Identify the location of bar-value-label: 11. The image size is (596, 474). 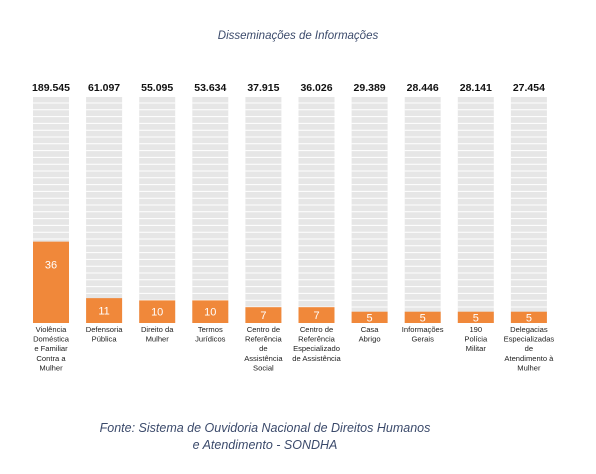
(103, 312).